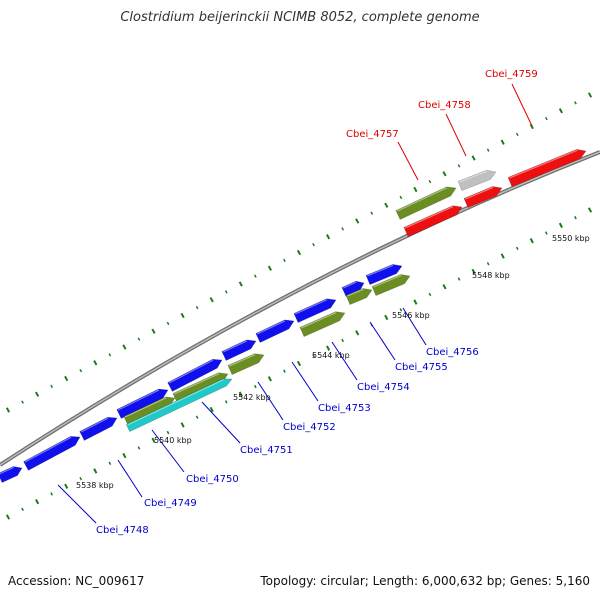 The width and height of the screenshot is (600, 600). I want to click on gene-label-cbei4749: Cbei_4749, so click(170, 503).